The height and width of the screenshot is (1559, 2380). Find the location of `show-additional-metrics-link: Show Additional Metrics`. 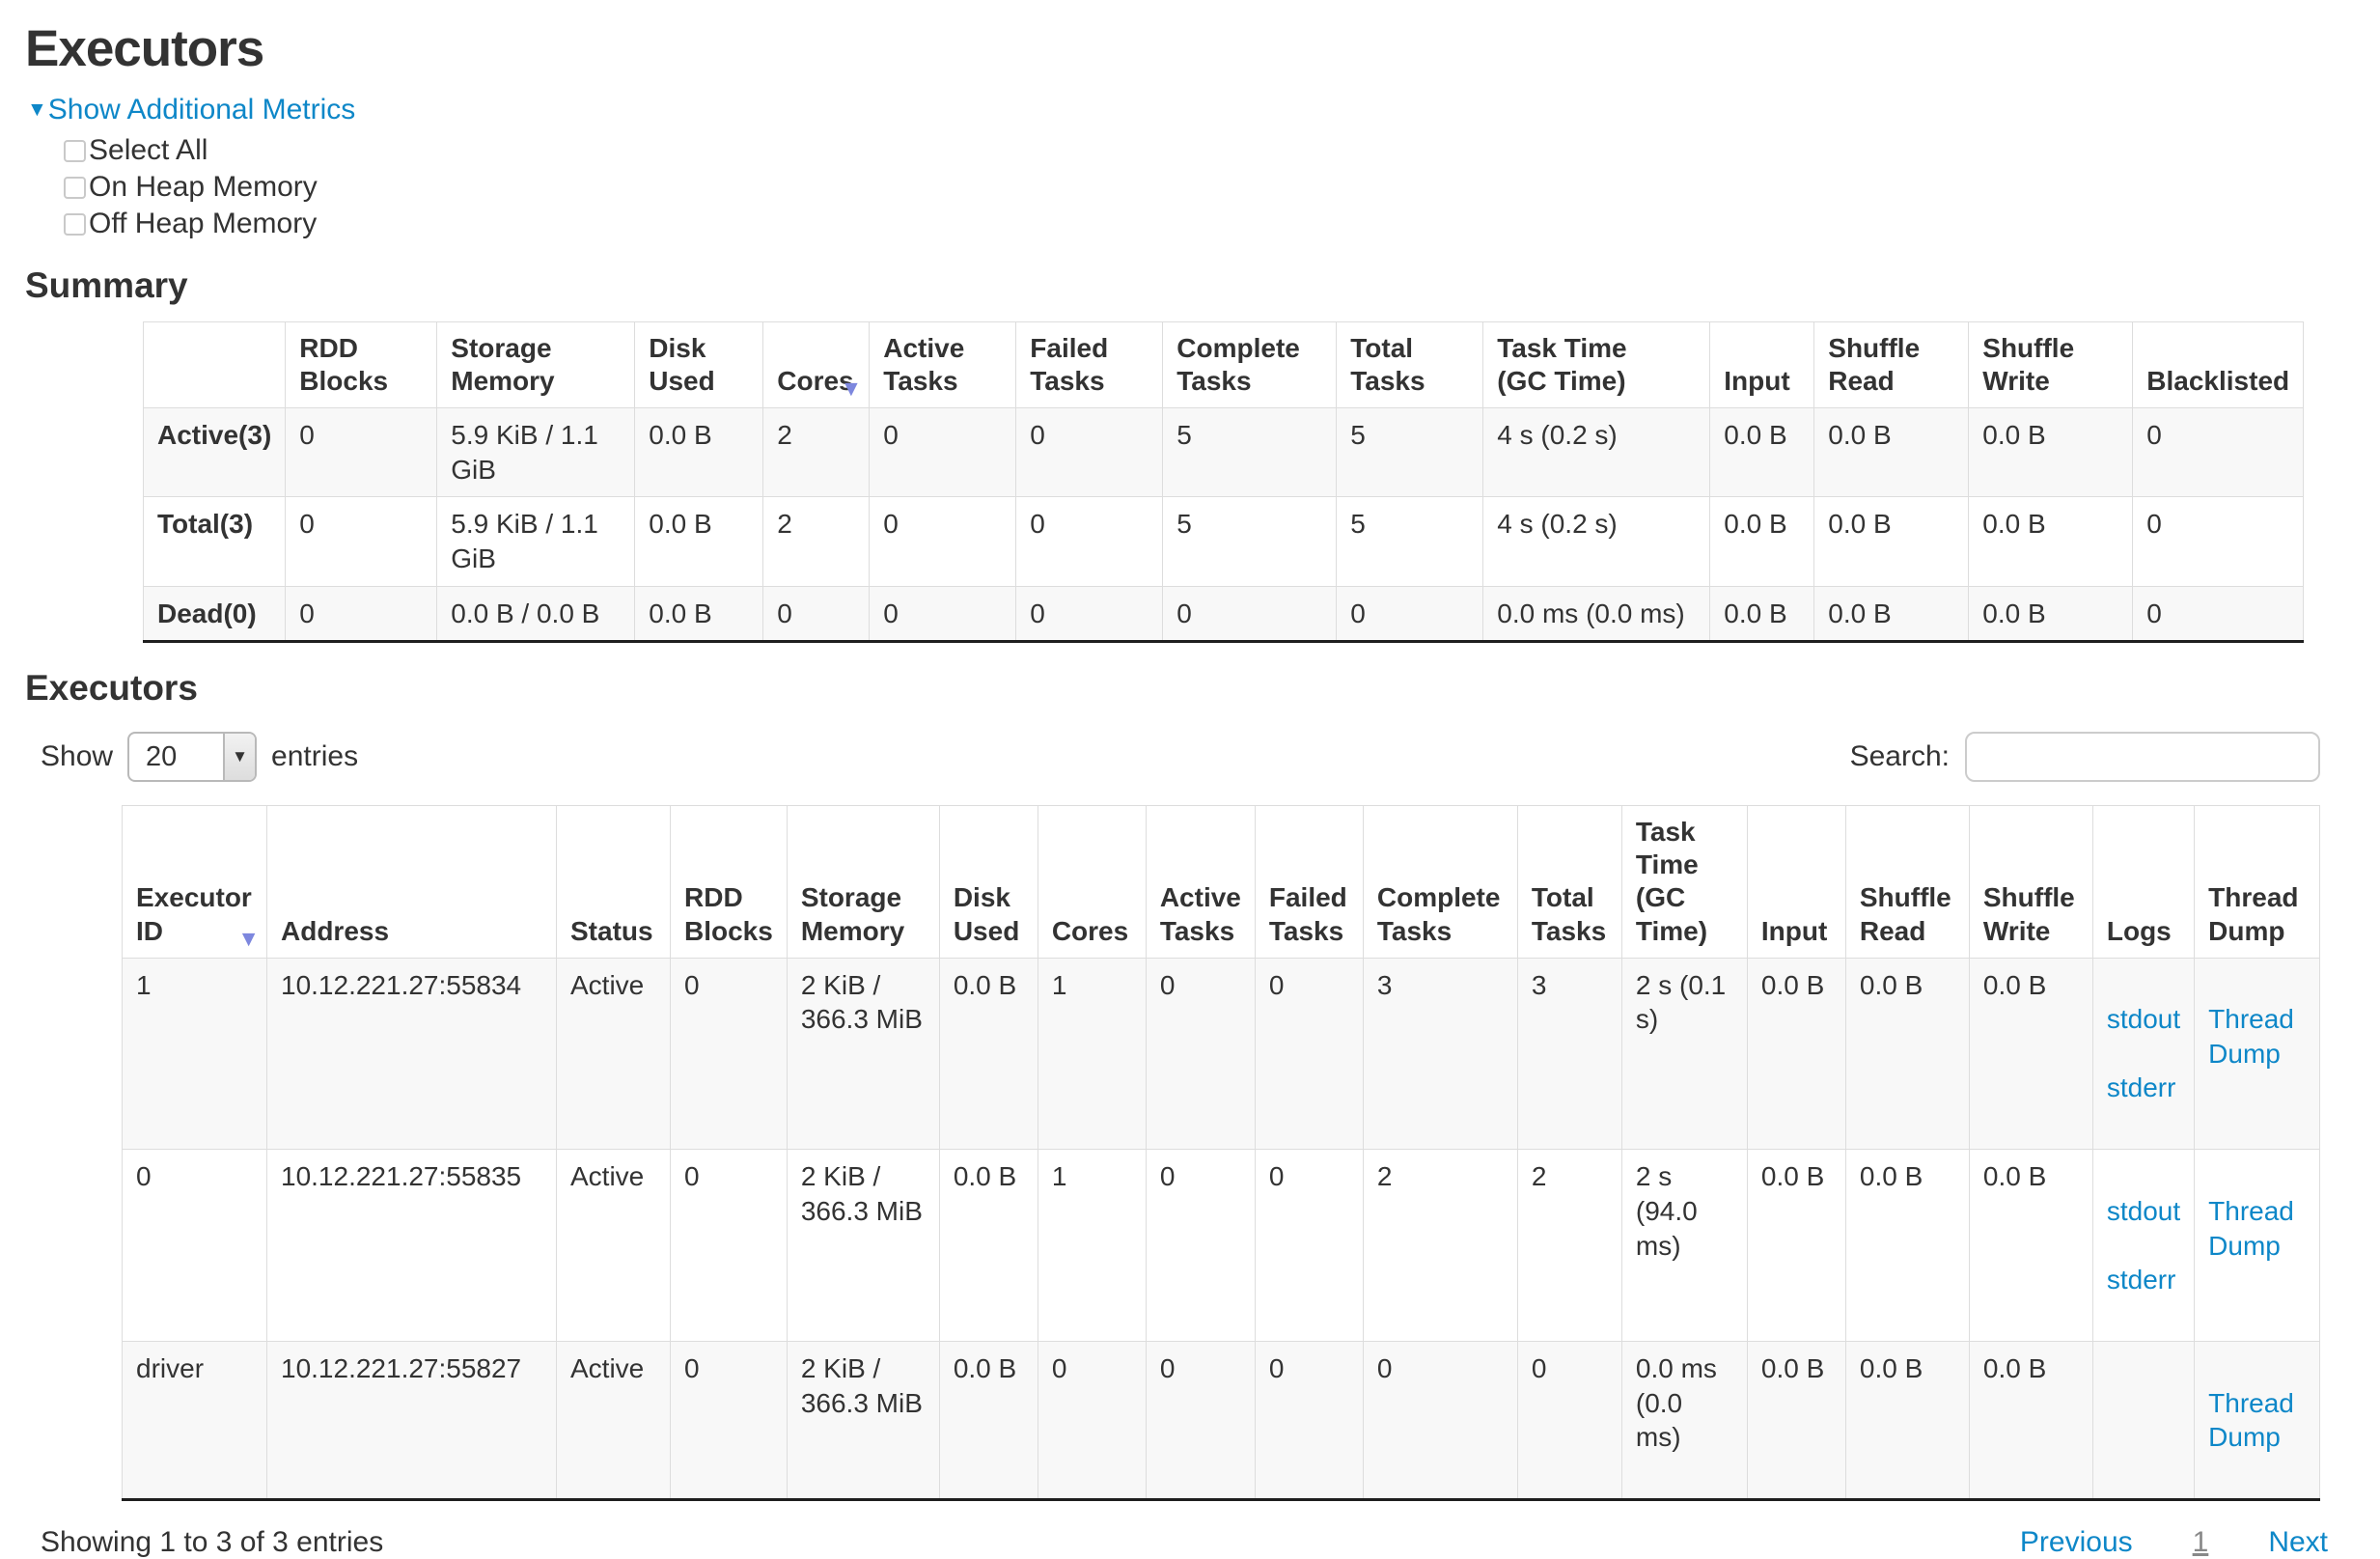

show-additional-metrics-link: Show Additional Metrics is located at coordinates (201, 109).